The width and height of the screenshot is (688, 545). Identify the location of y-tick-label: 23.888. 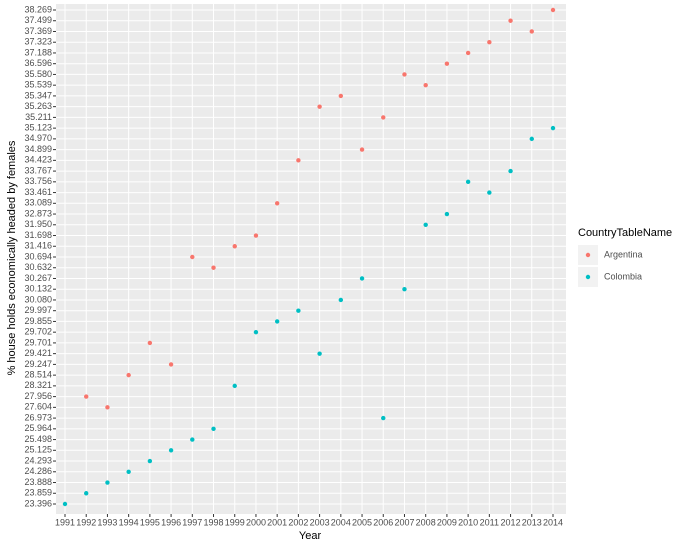
(38, 482).